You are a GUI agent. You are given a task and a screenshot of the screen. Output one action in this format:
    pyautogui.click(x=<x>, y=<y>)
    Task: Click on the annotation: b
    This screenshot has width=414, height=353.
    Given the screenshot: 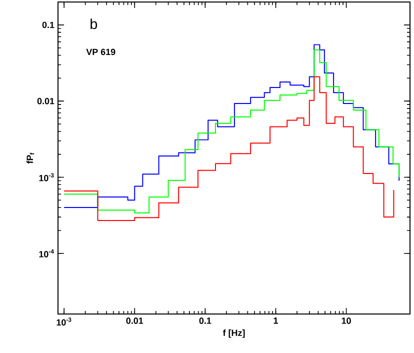 What is the action you would take?
    pyautogui.click(x=94, y=24)
    